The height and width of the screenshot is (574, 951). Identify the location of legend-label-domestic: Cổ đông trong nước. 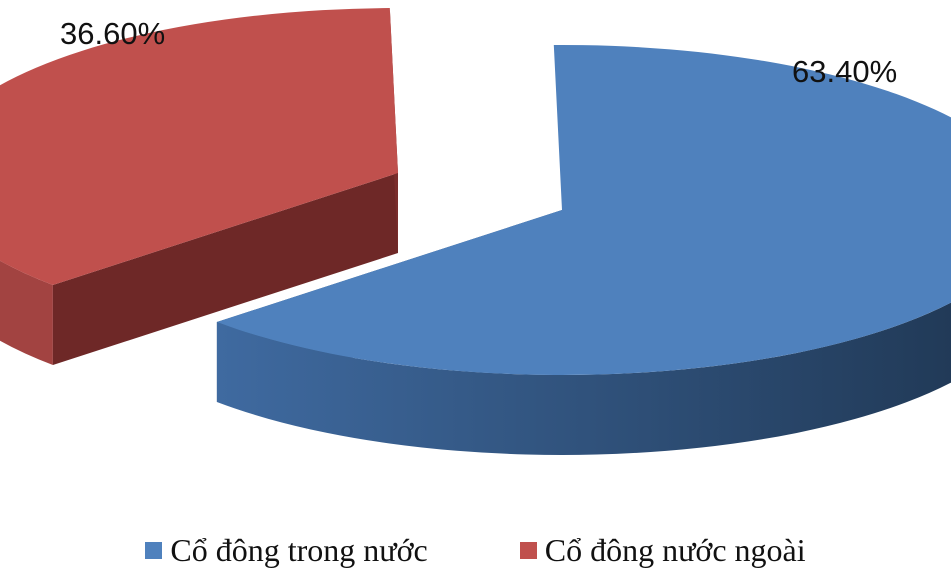
(299, 549).